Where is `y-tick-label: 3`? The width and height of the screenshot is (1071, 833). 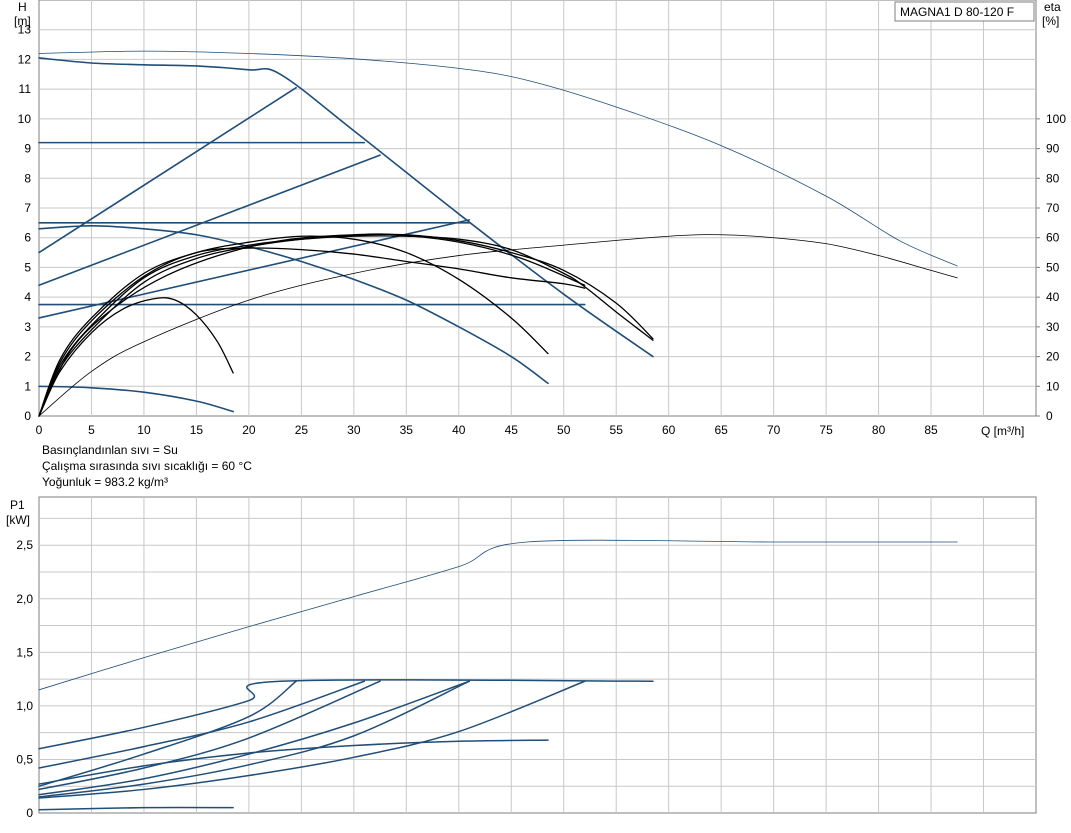 y-tick-label: 3 is located at coordinates (27, 327).